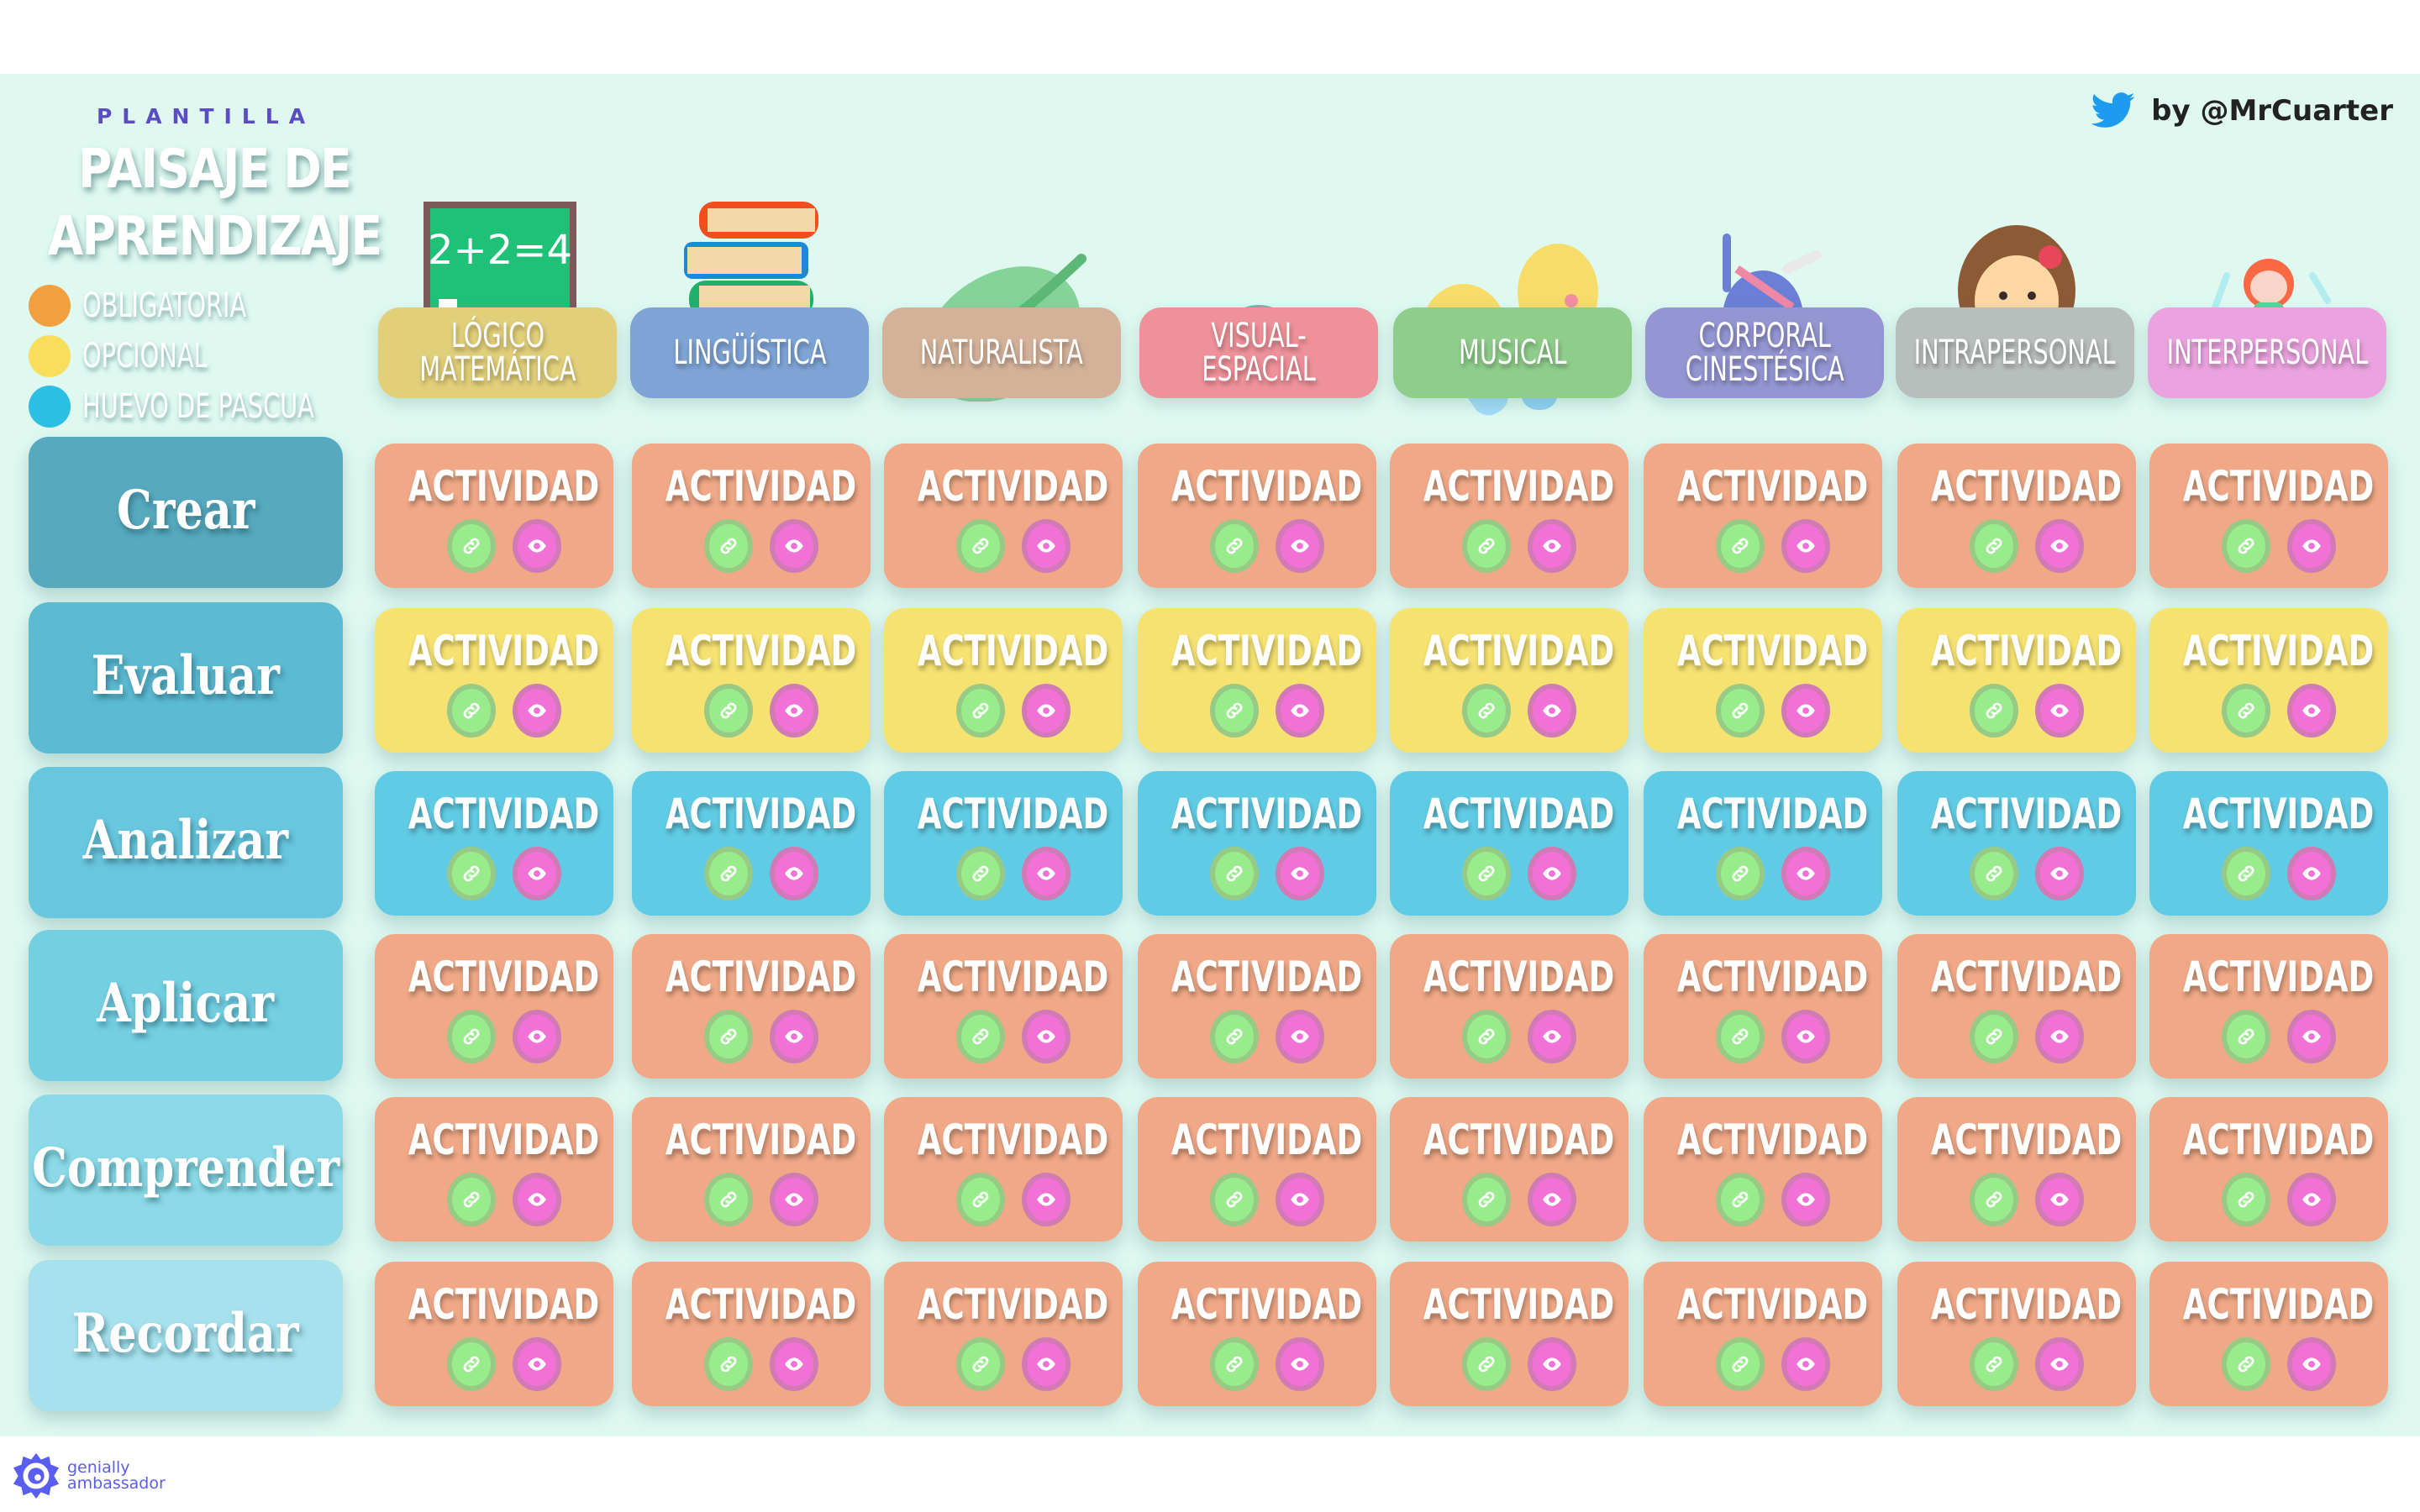 The height and width of the screenshot is (1512, 2420). I want to click on genially-ambassador-badge: genially ambassador, so click(89, 1476).